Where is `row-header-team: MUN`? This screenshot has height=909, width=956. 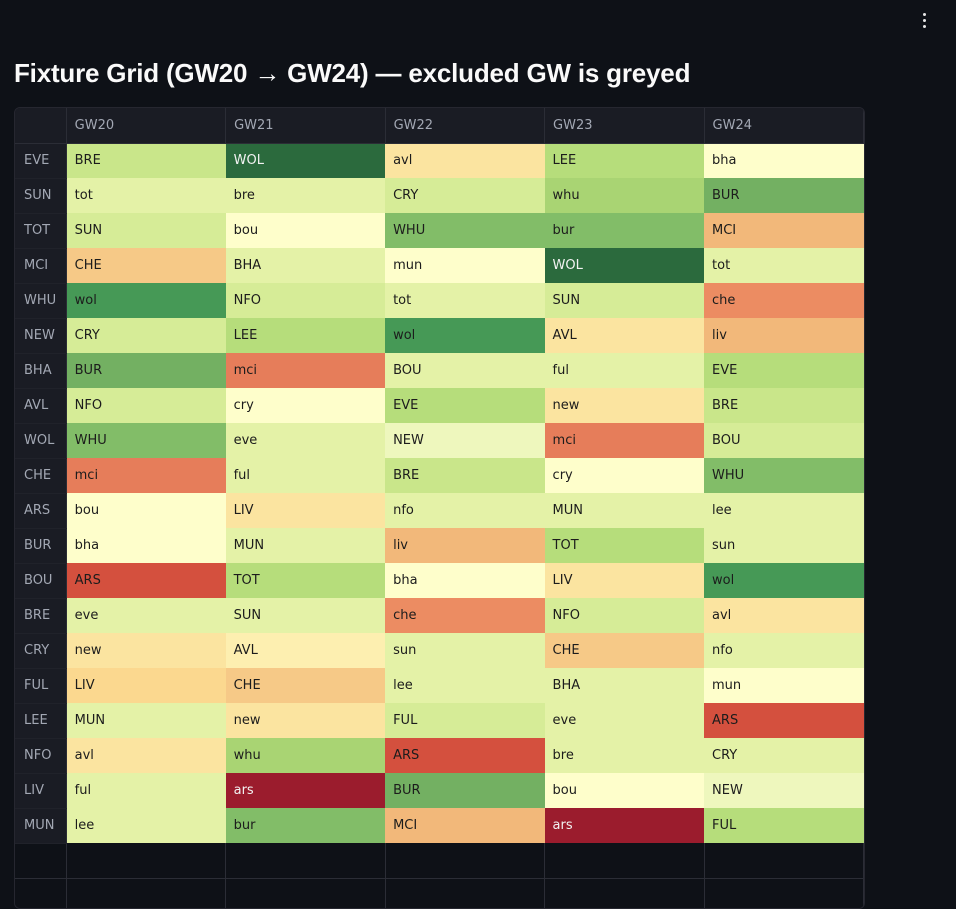 row-header-team: MUN is located at coordinates (41, 826).